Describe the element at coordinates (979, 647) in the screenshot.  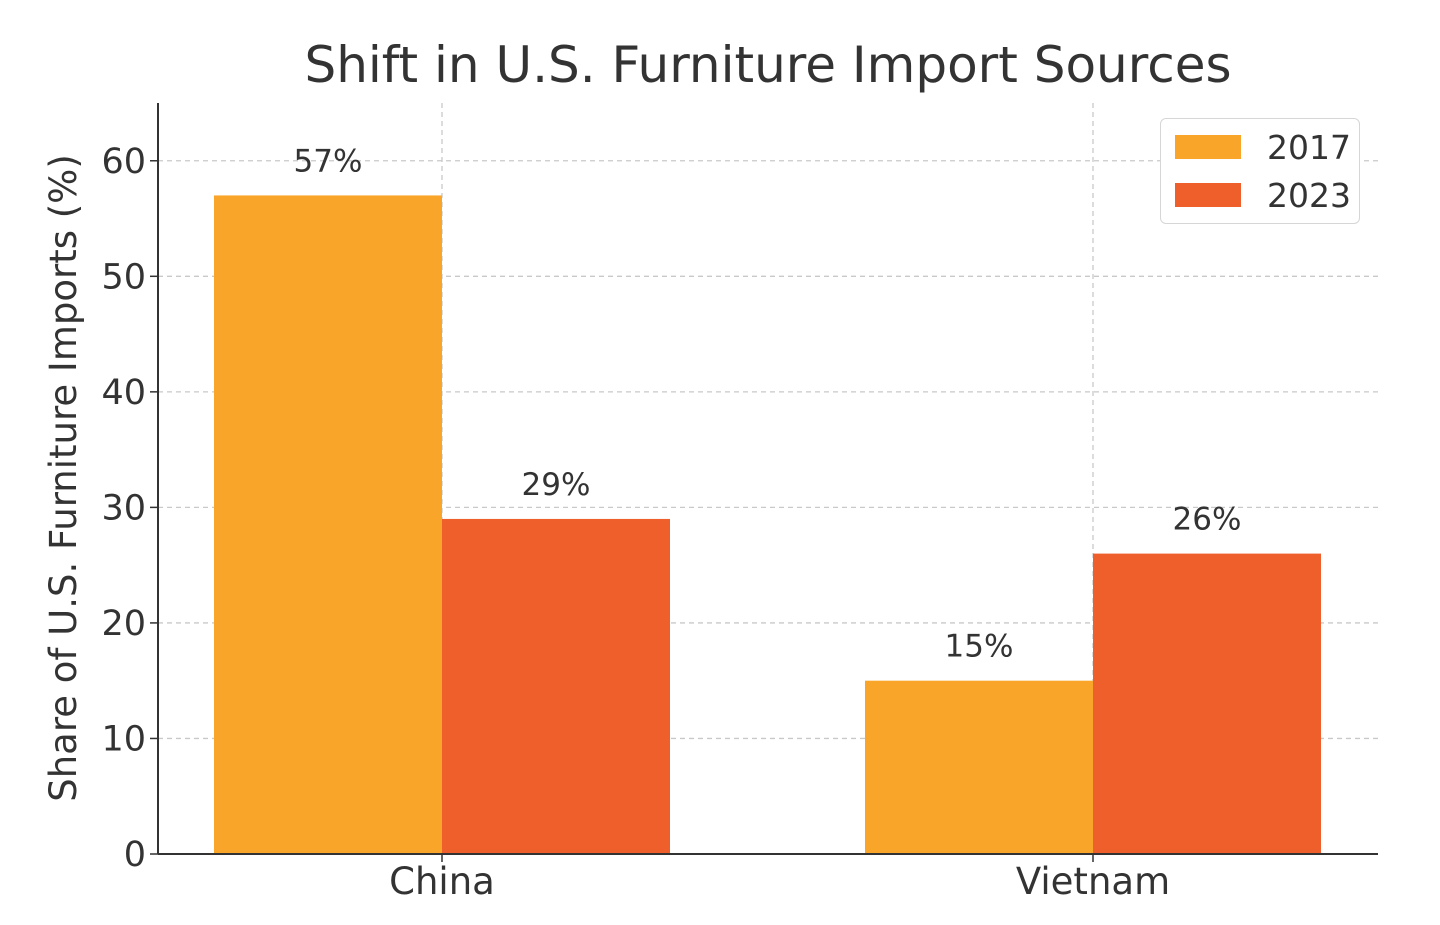
I see `data-label-vietnam-2017: 15%` at that location.